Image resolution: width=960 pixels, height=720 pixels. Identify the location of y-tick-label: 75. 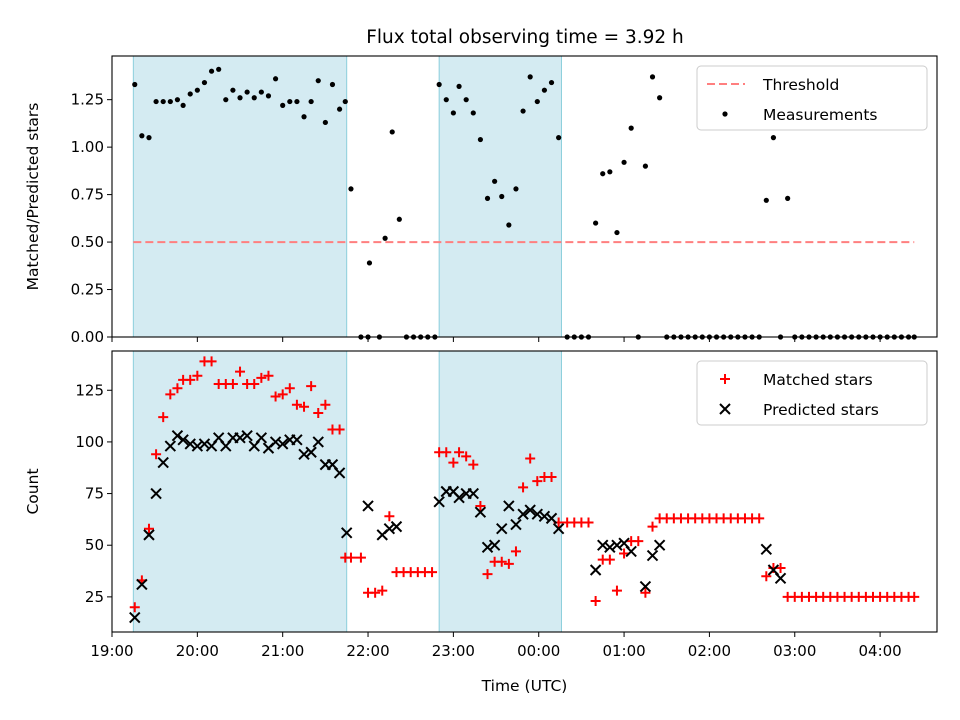
(94, 494).